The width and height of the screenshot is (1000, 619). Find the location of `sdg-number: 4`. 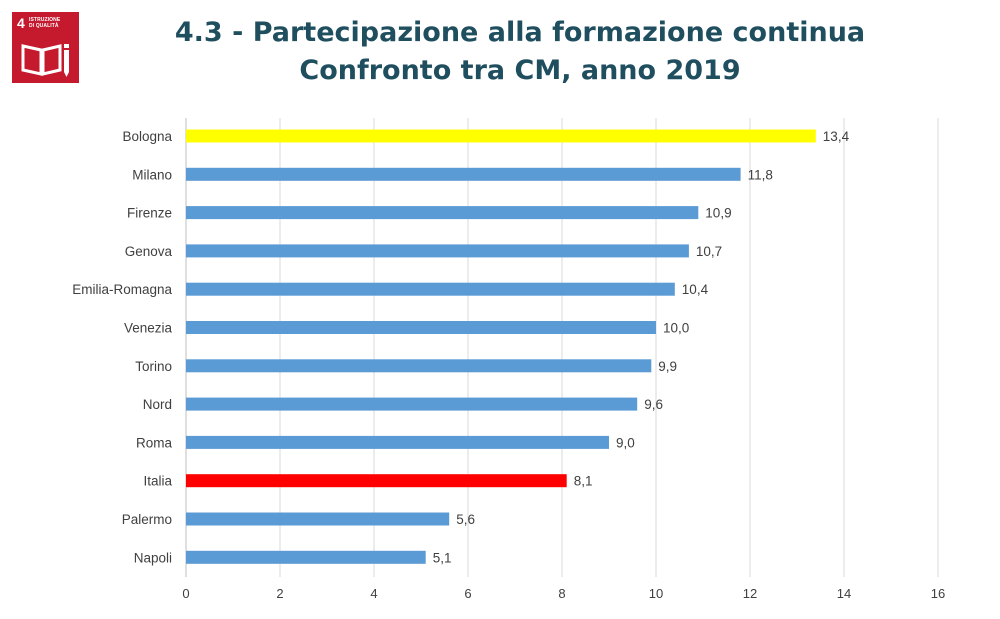

sdg-number: 4 is located at coordinates (21, 23).